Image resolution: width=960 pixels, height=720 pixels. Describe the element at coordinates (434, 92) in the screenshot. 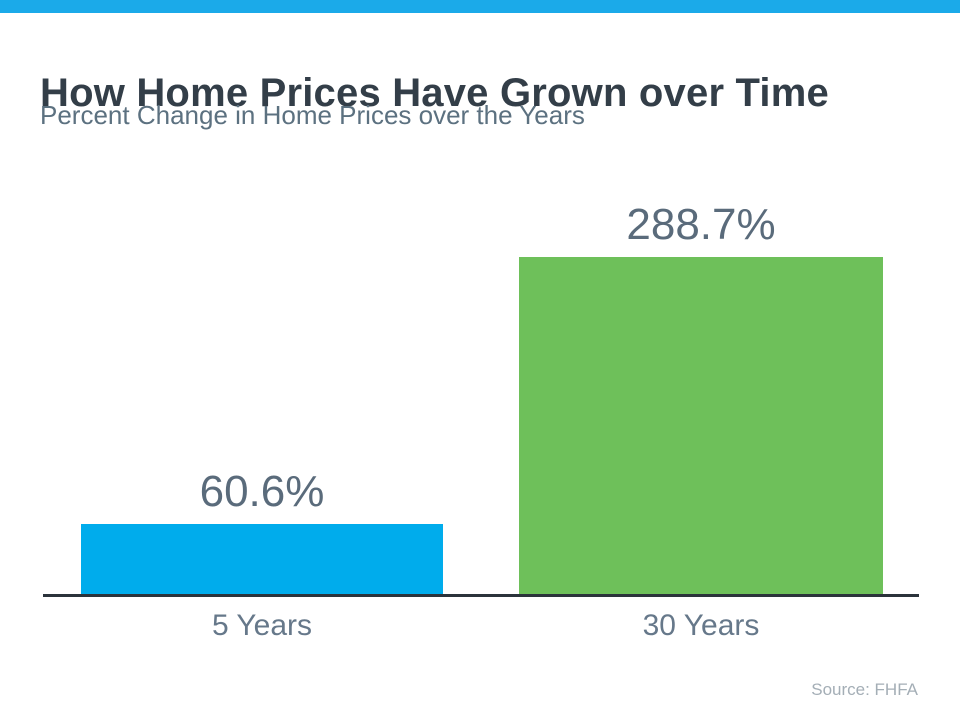

I see `page-title: How Home Prices Have Grown over Time` at that location.